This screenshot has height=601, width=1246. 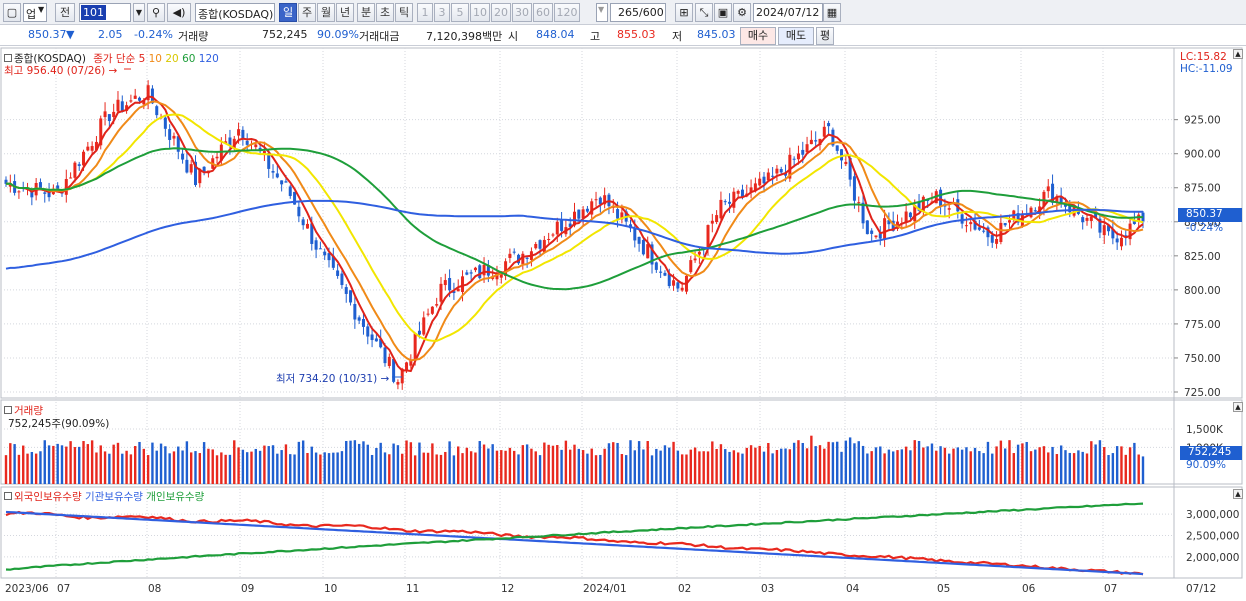 I want to click on grid-icon: ⊞, so click(x=684, y=12).